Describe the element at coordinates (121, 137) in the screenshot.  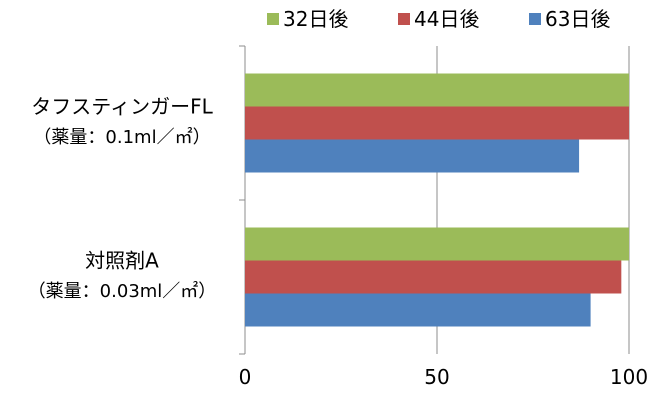
I see `category-label-0-1: （薬量：0.1ml／㎡）` at that location.